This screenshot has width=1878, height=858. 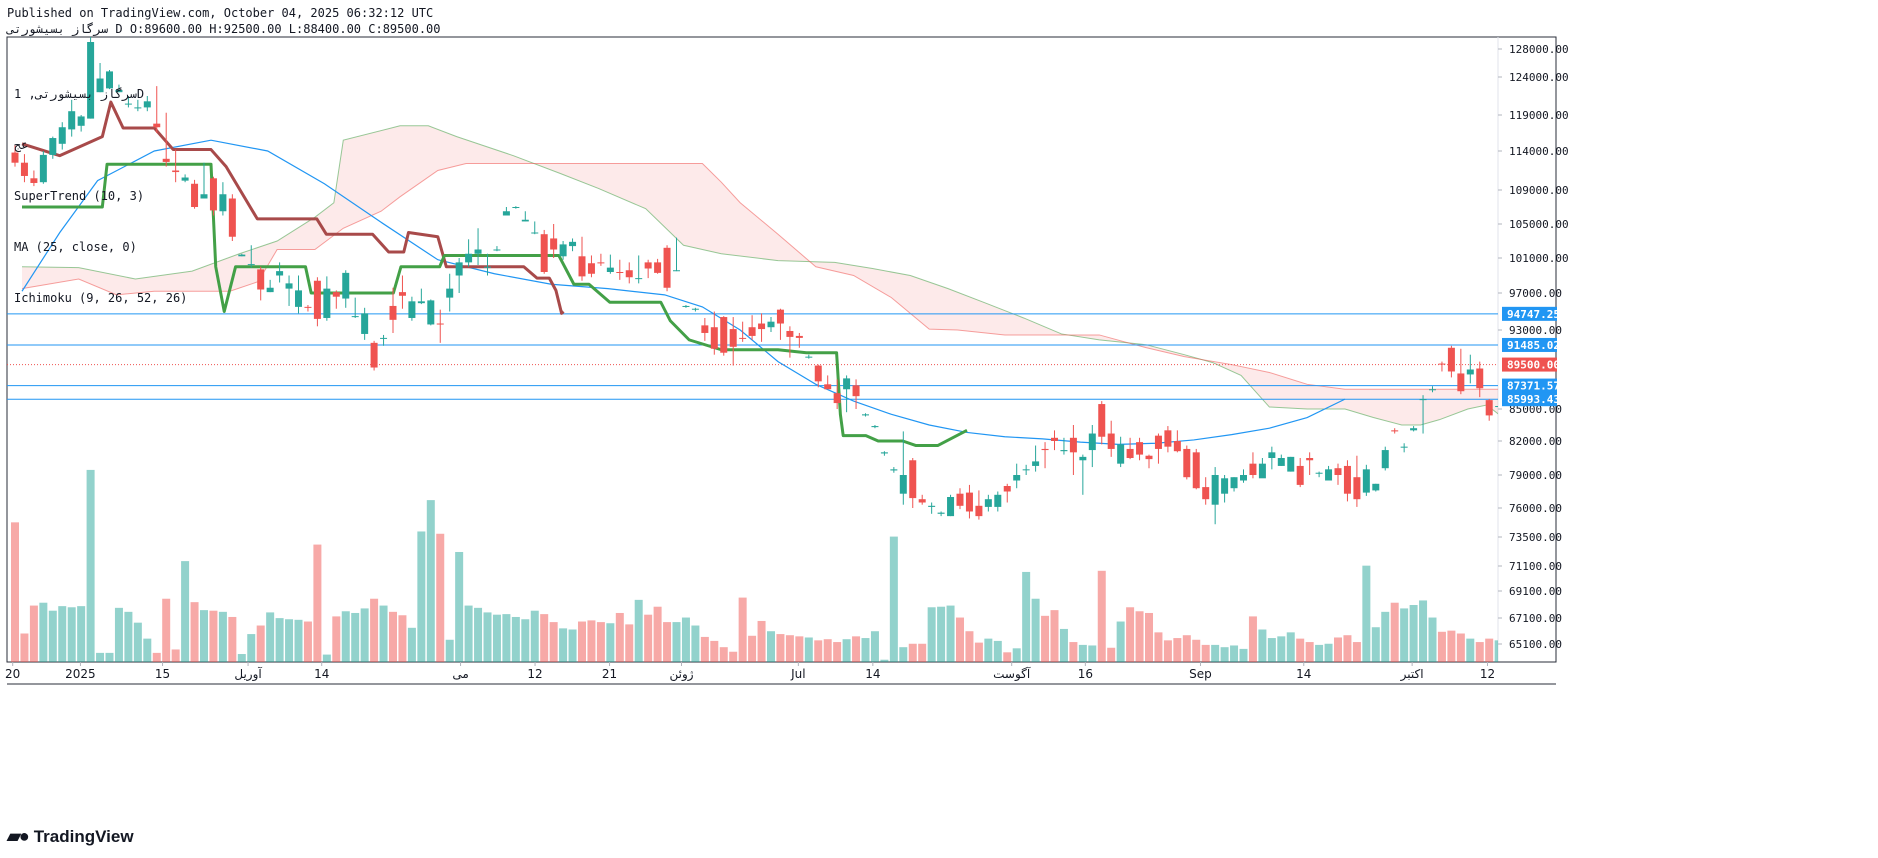 What do you see at coordinates (1539, 151) in the screenshot?
I see `price-axis-label: 114000.00` at bounding box center [1539, 151].